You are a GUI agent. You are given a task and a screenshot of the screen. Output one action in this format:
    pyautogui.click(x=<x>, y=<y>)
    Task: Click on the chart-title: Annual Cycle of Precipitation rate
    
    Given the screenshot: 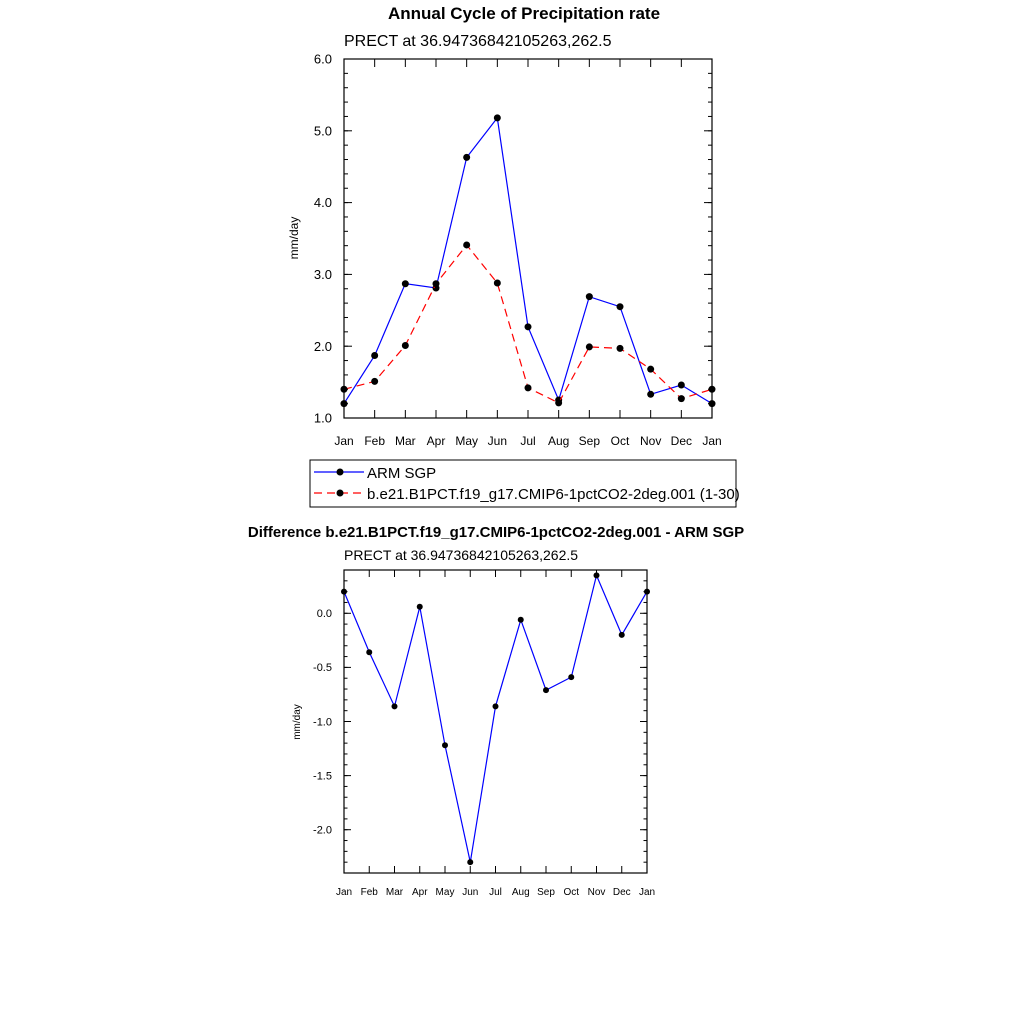 What is the action you would take?
    pyautogui.click(x=524, y=13)
    